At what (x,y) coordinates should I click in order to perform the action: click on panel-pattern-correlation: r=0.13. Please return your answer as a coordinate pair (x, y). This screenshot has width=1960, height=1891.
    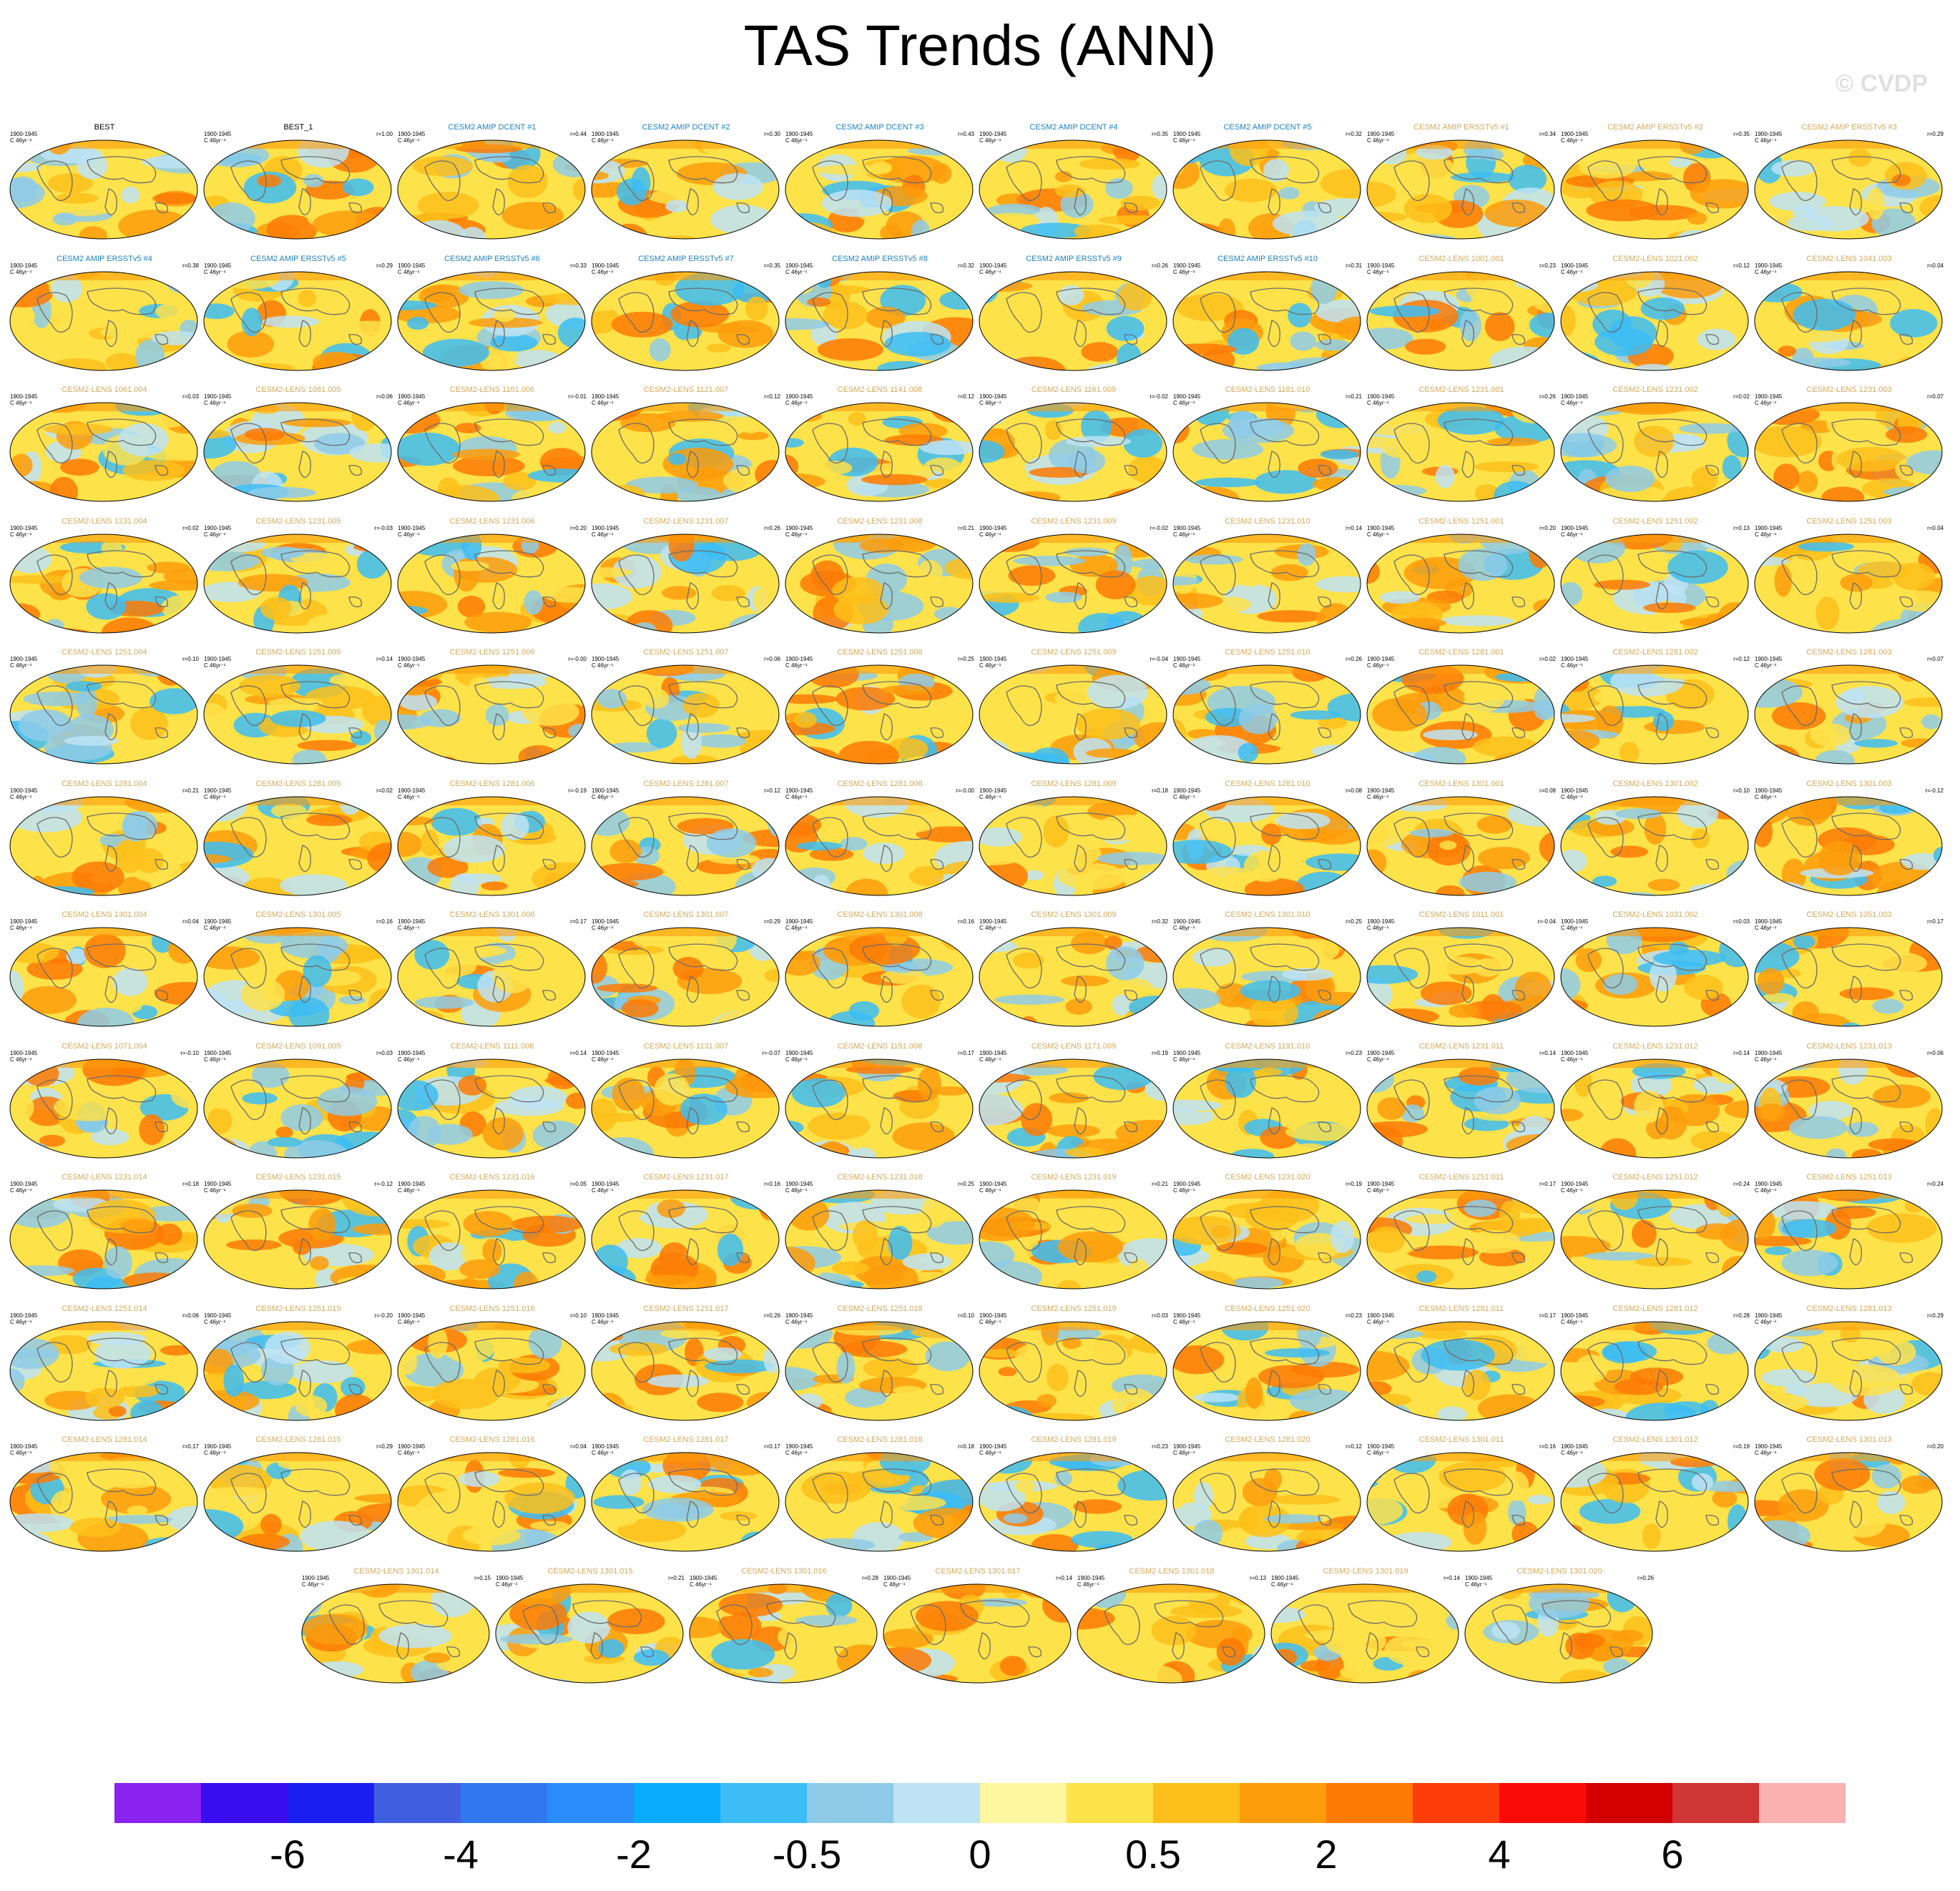
    Looking at the image, I should click on (1258, 1577).